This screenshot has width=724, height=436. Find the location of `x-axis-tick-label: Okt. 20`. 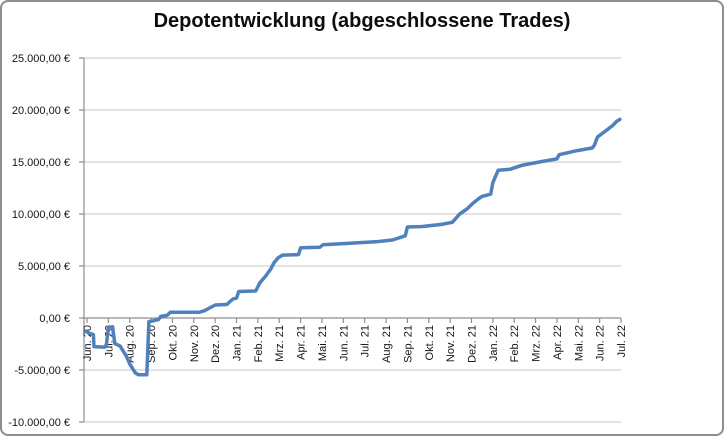

x-axis-tick-label: Okt. 20 is located at coordinates (173, 342).